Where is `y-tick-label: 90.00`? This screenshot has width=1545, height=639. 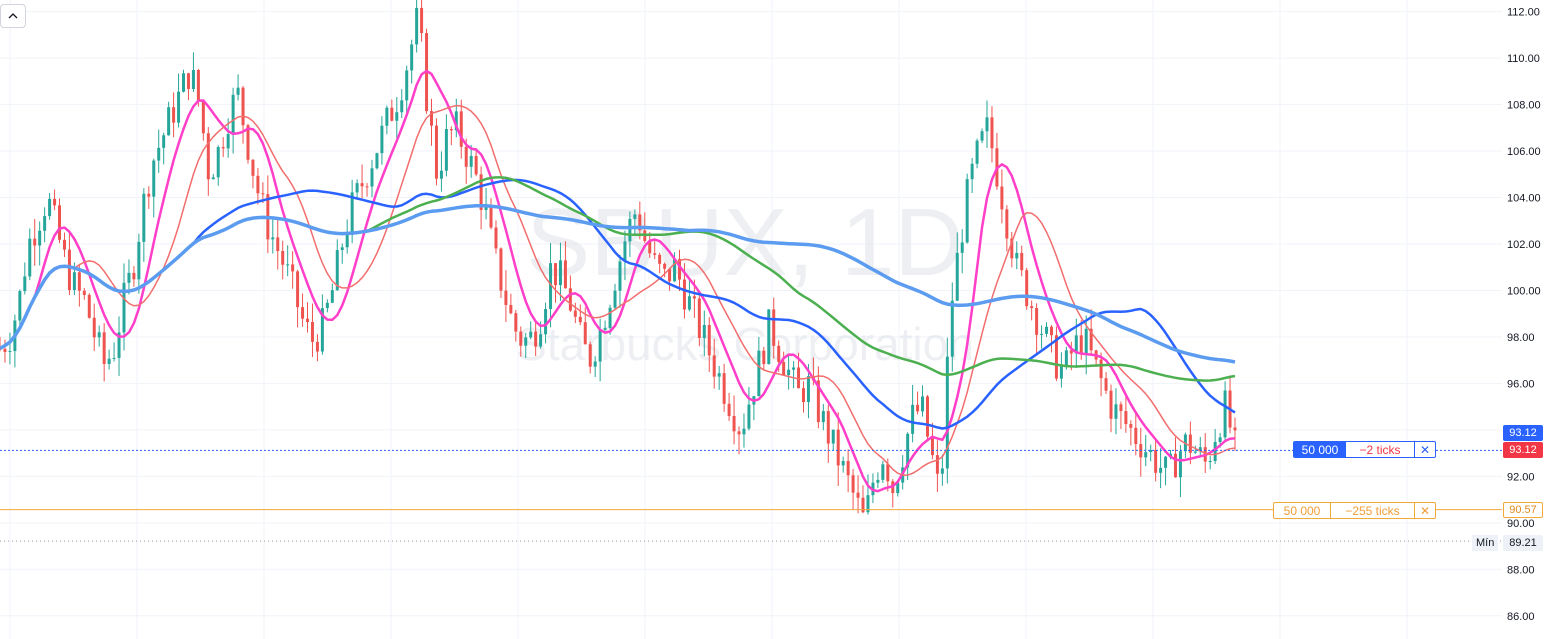
y-tick-label: 90.00 is located at coordinates (1521, 524).